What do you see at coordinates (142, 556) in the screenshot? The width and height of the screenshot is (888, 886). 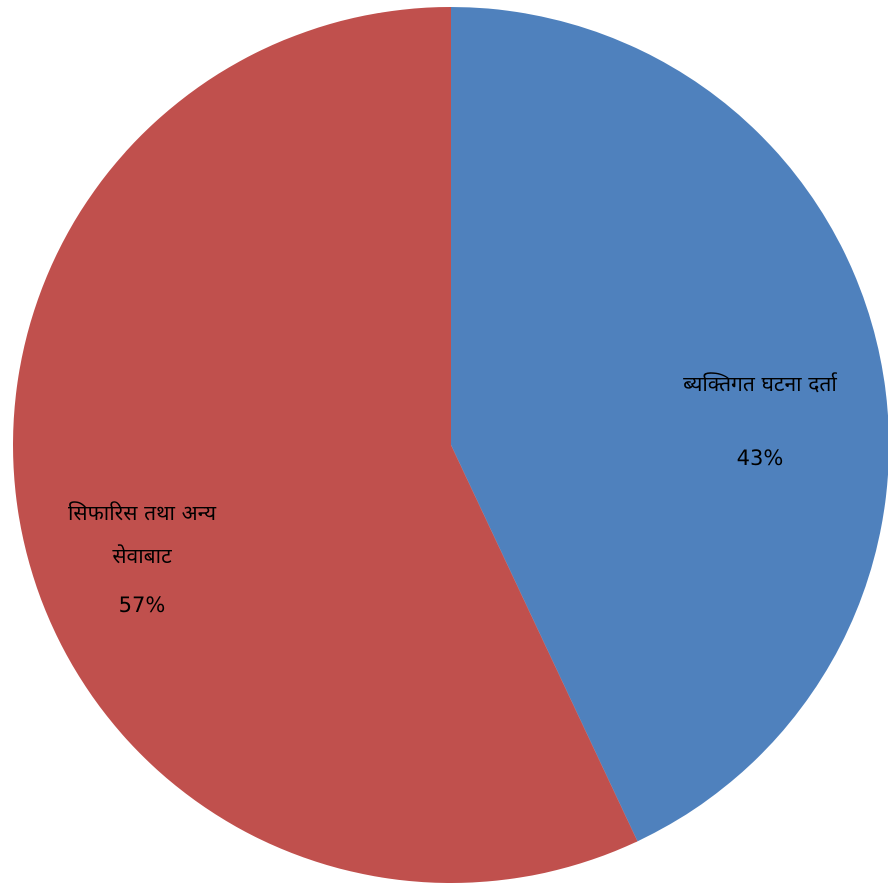 I see `slice-label-recommendation-and-other-line2: सेवाबाट` at bounding box center [142, 556].